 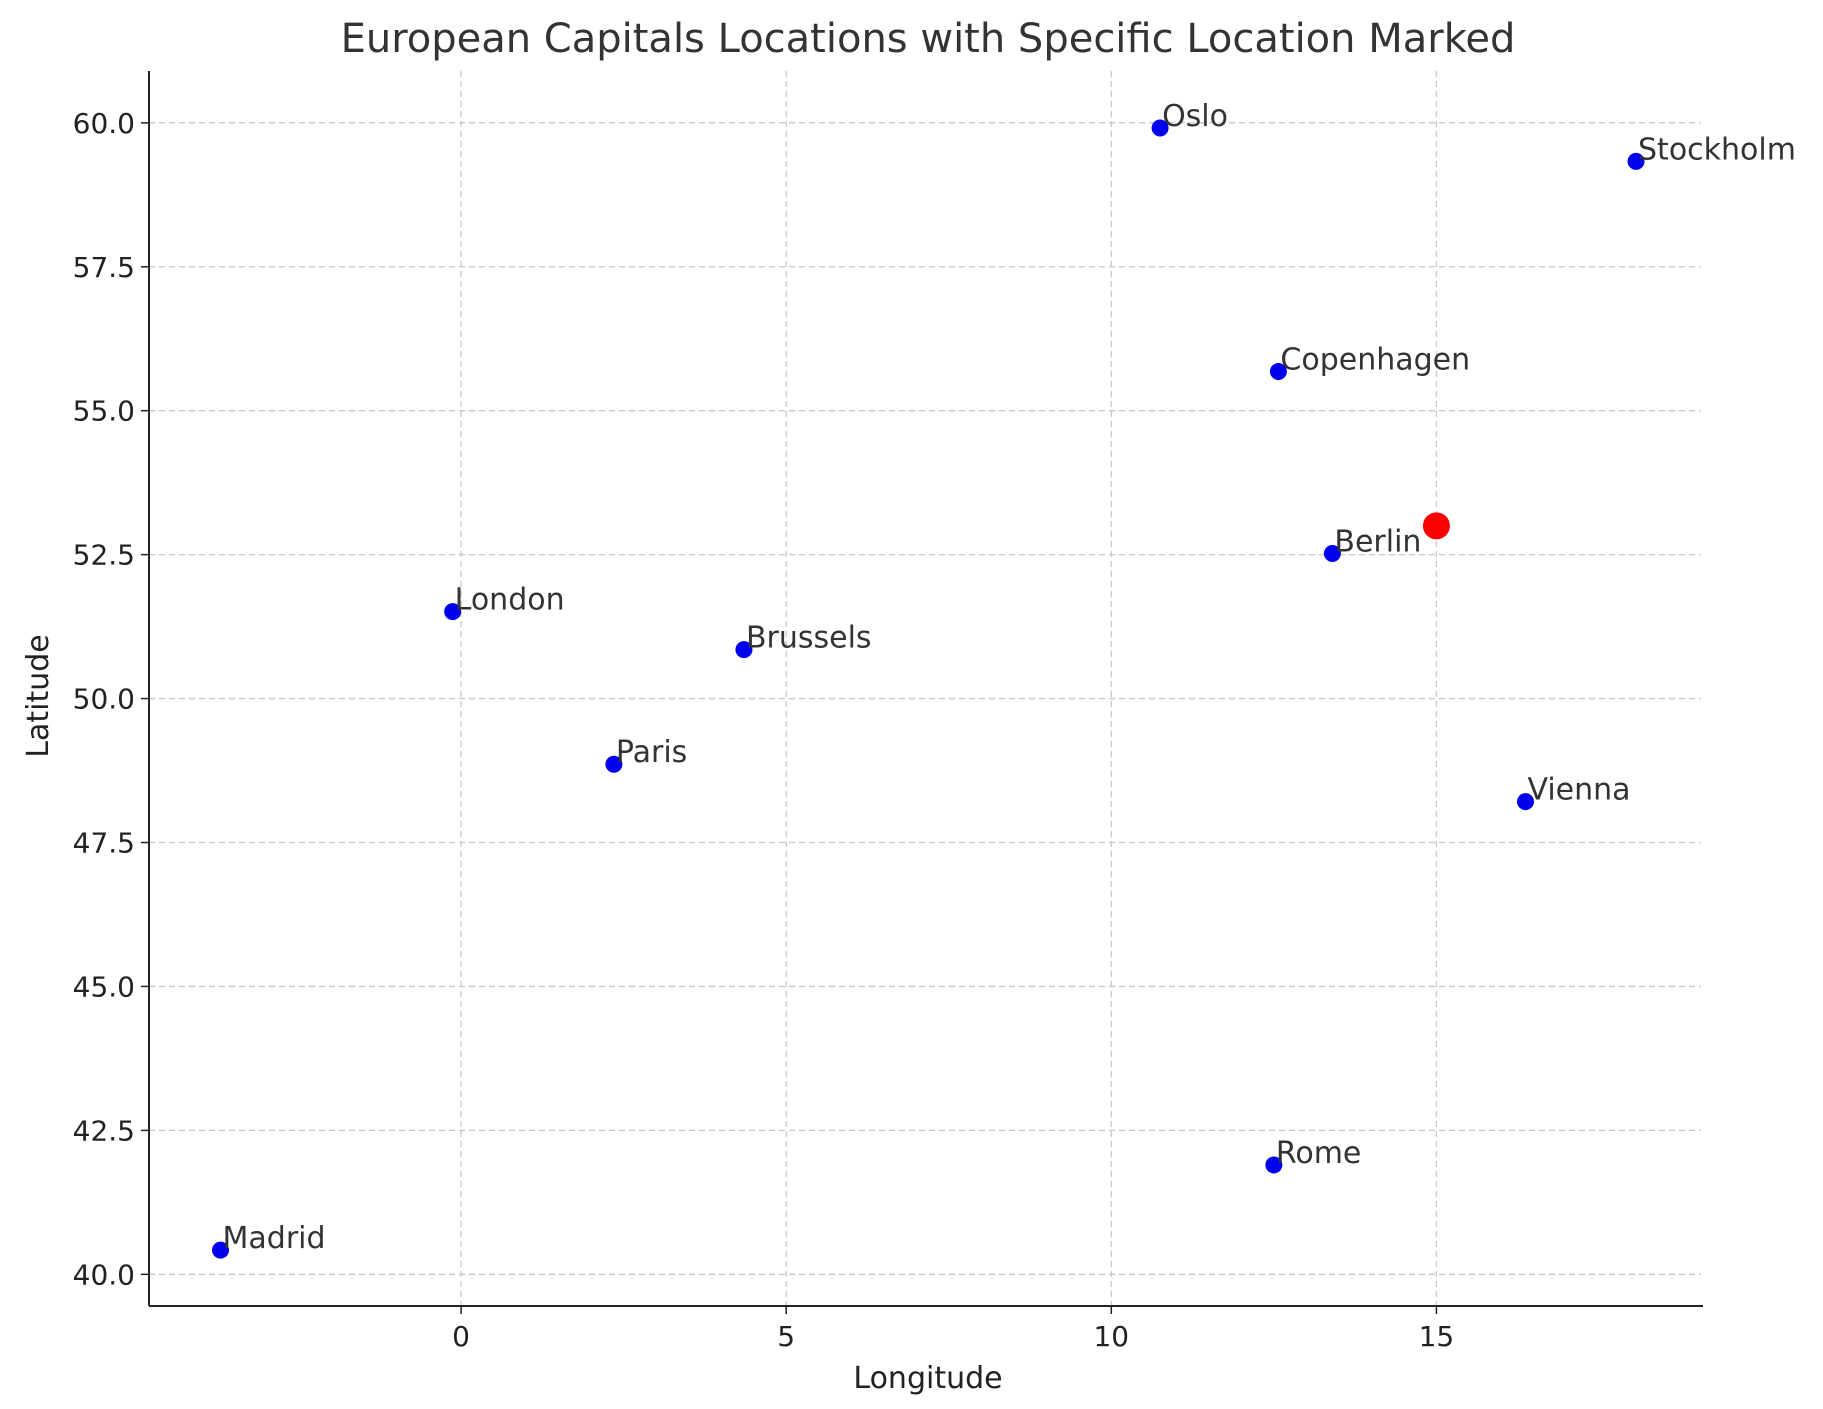 What do you see at coordinates (221, 1250) in the screenshot?
I see `point-madrid` at bounding box center [221, 1250].